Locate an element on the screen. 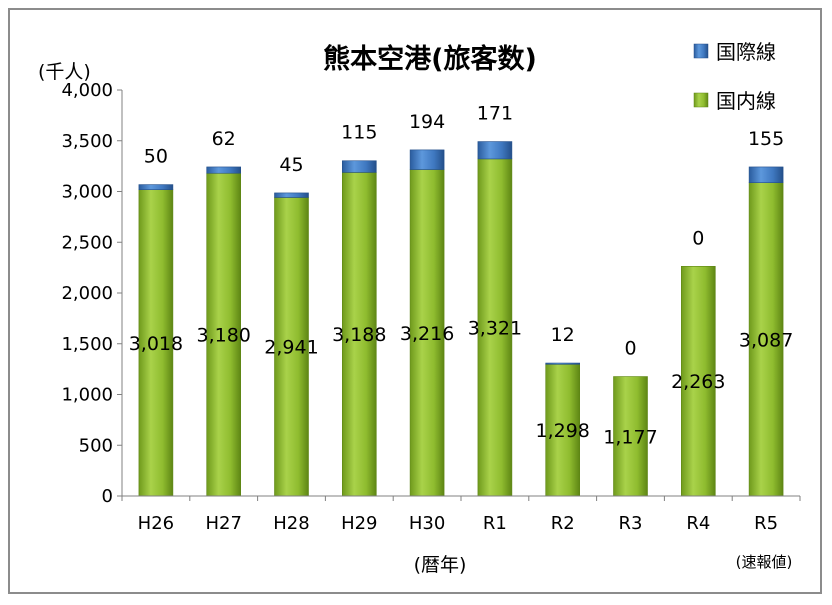  data-label-international: 115 is located at coordinates (359, 133).